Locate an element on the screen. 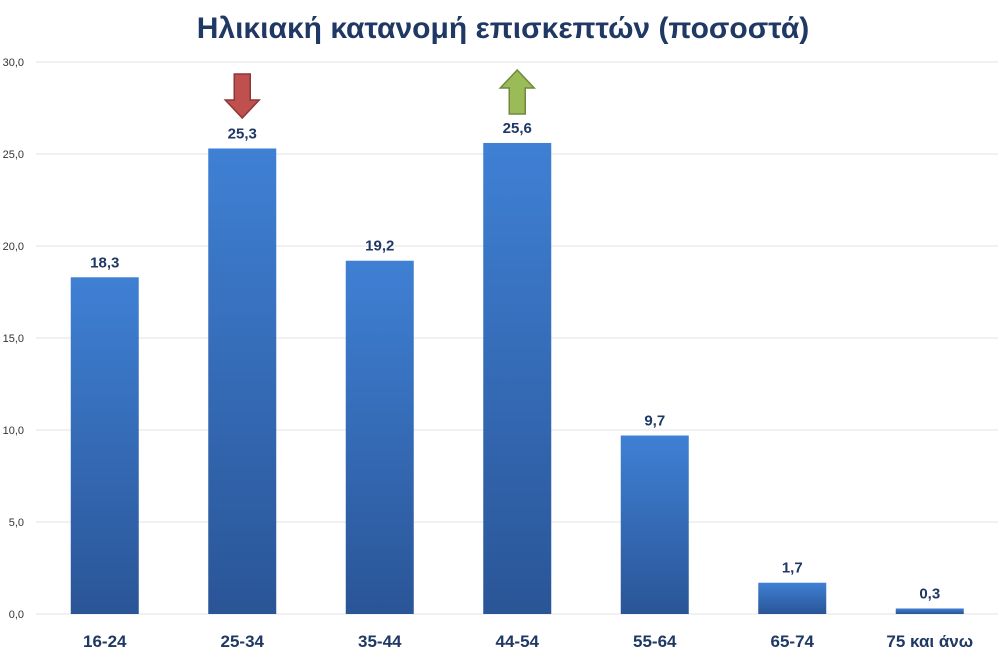 Image resolution: width=1000 pixels, height=658 pixels. category-label: 35-44 is located at coordinates (380, 641).